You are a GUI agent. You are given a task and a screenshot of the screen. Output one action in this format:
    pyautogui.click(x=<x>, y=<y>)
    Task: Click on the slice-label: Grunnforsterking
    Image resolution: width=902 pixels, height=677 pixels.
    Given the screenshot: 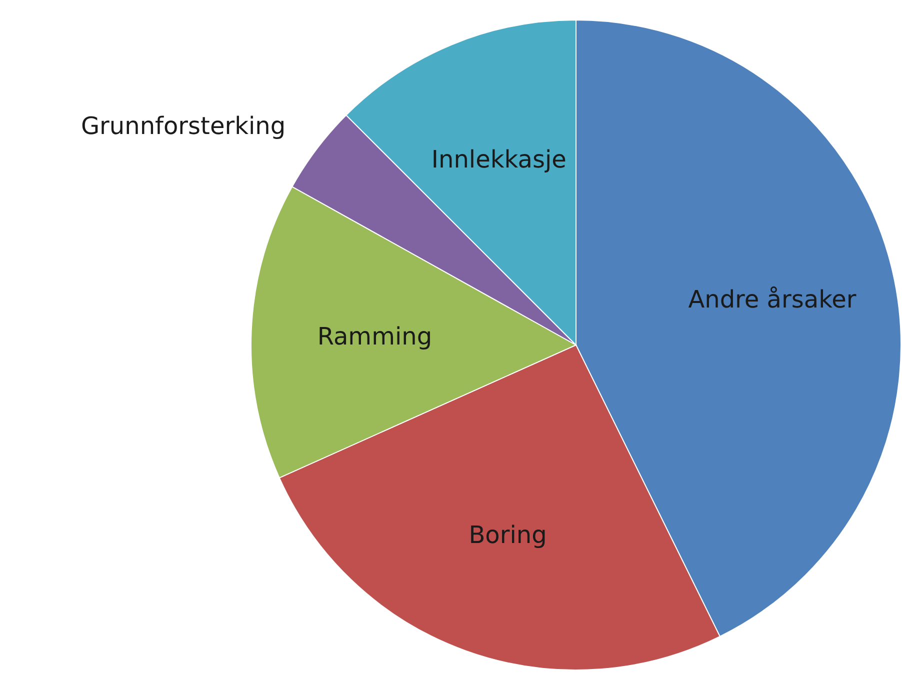 What is the action you would take?
    pyautogui.click(x=183, y=126)
    